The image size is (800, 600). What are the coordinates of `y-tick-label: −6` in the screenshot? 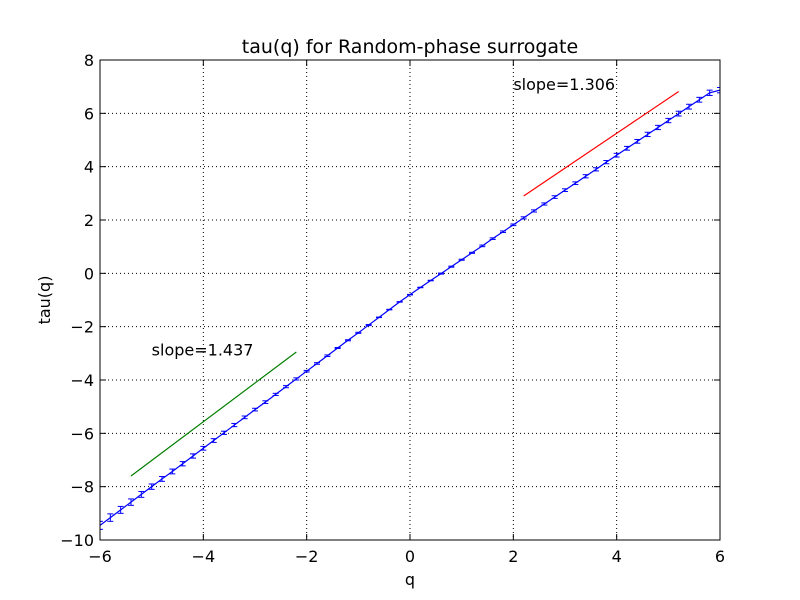 It's located at (82, 433).